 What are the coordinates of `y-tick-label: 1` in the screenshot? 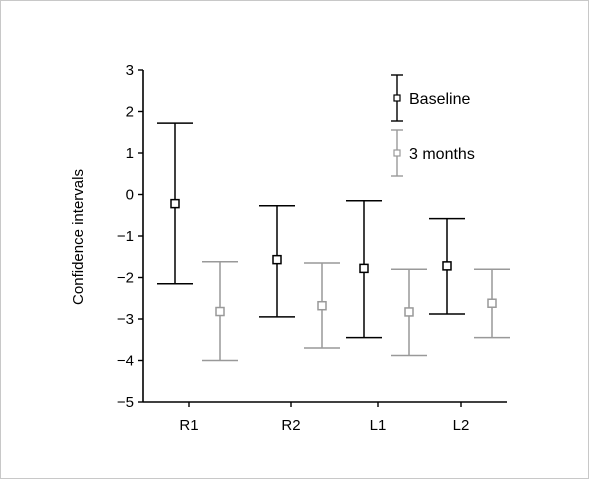 It's located at (130, 153).